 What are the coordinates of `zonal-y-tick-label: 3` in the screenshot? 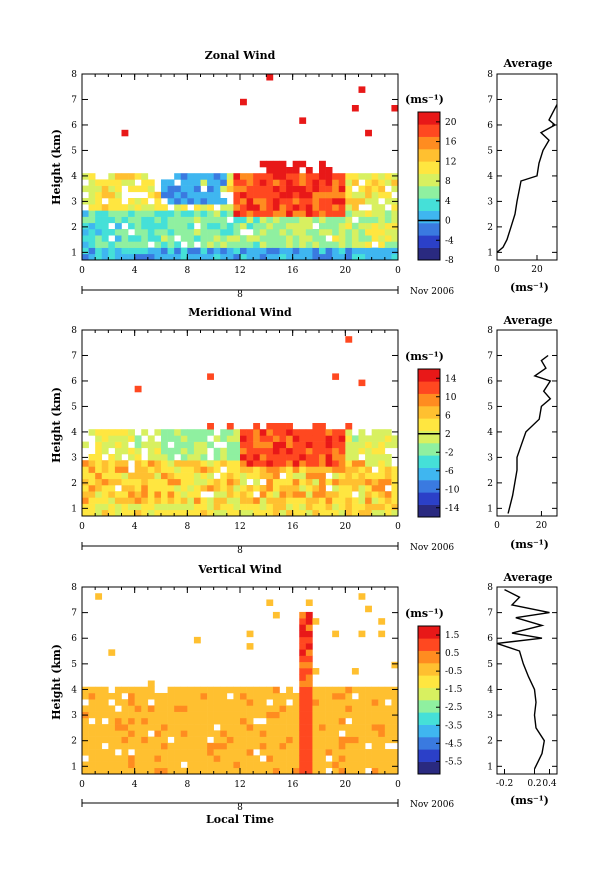 It's located at (74, 202).